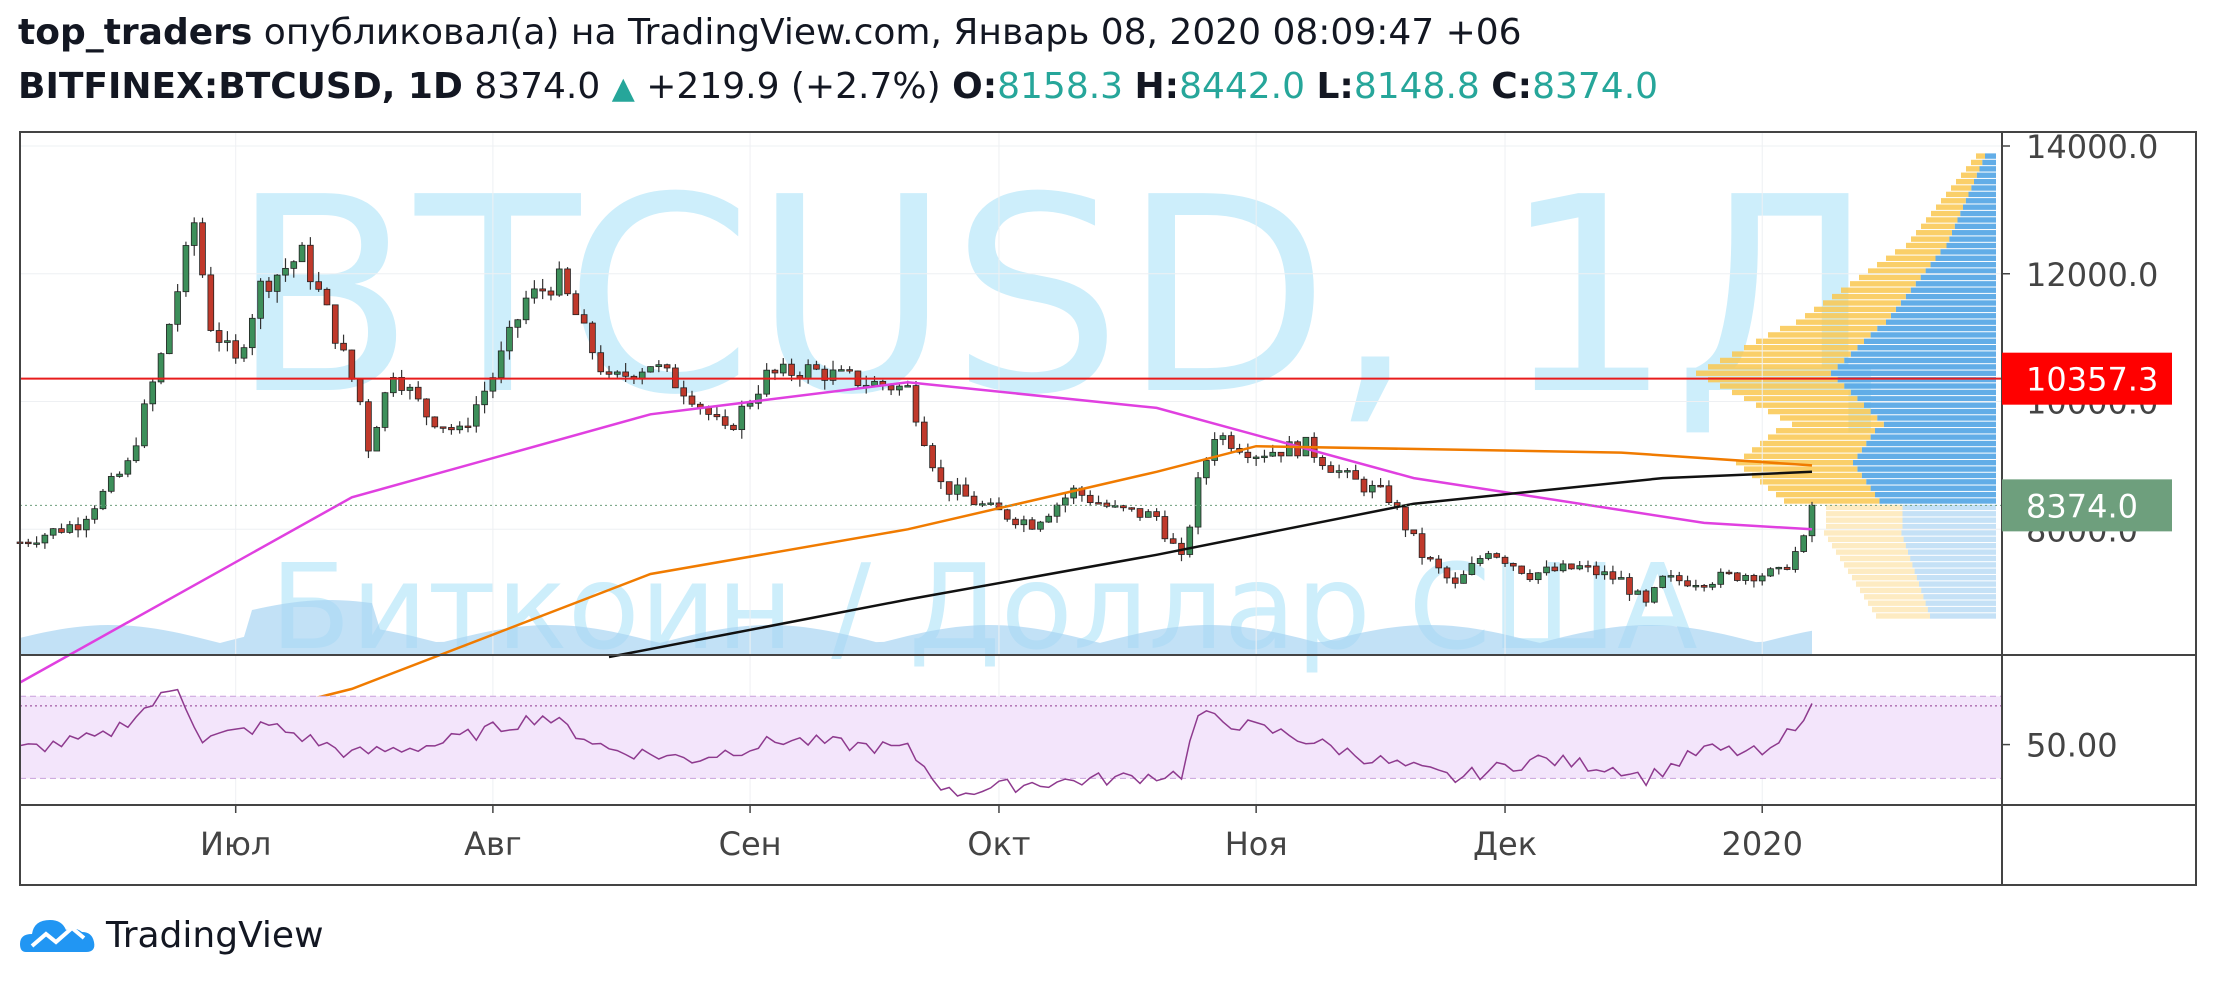 Image resolution: width=2214 pixels, height=996 pixels. Describe the element at coordinates (1157, 86) in the screenshot. I see `high-label: H:` at that location.